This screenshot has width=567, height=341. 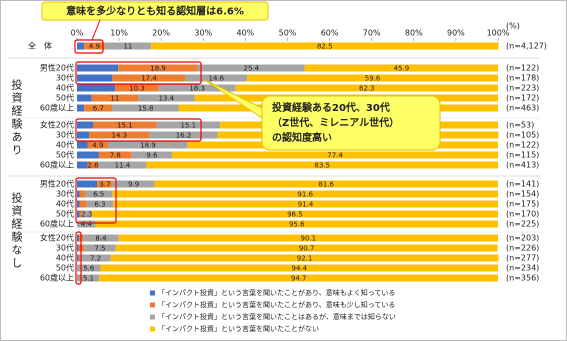 What do you see at coordinates (367, 89) in the screenshot?
I see `data-label: 62.3` at bounding box center [367, 89].